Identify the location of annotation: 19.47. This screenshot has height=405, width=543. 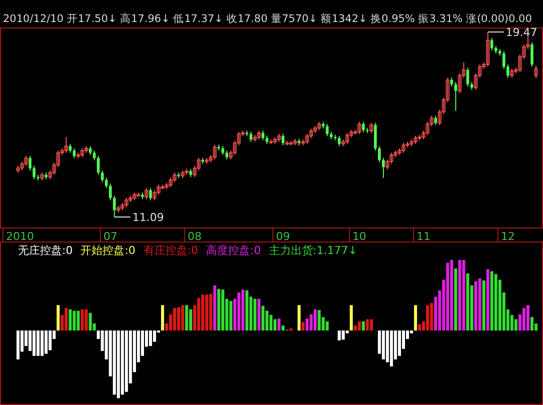
(522, 32).